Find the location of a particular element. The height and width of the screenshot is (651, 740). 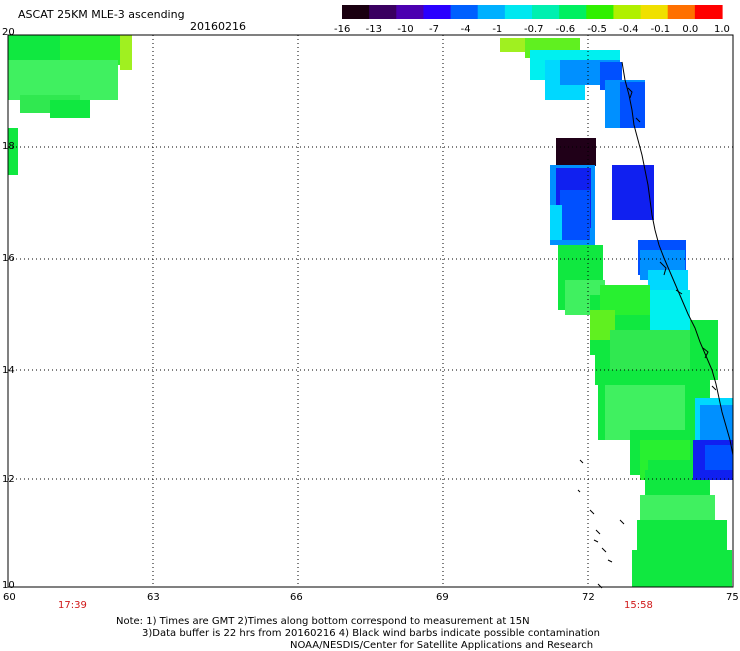

lat-label-18: 18 is located at coordinates (8, 146).